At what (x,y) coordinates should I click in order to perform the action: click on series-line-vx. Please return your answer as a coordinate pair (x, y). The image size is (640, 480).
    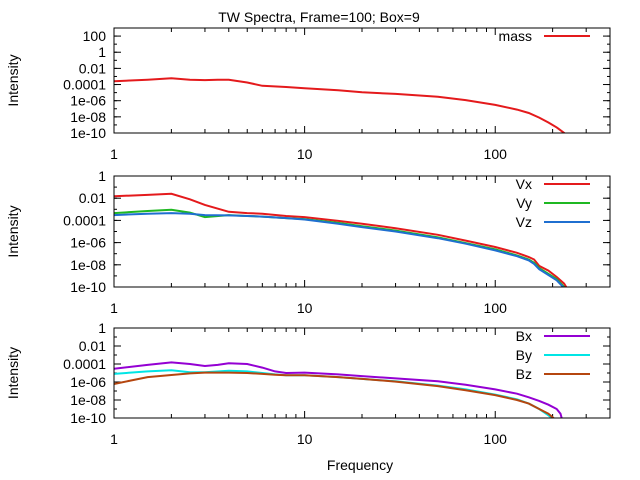
    Looking at the image, I should click on (341, 239).